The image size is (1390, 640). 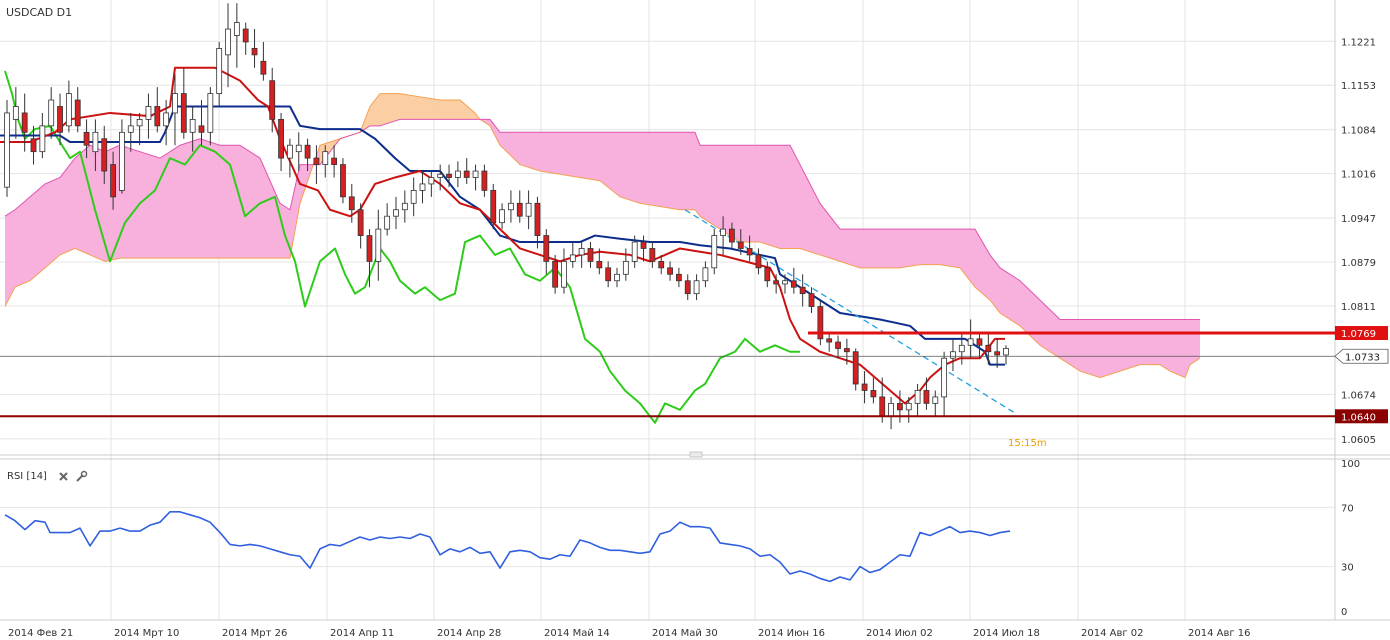 What do you see at coordinates (696, 454) in the screenshot?
I see `panel-resize-handle` at bounding box center [696, 454].